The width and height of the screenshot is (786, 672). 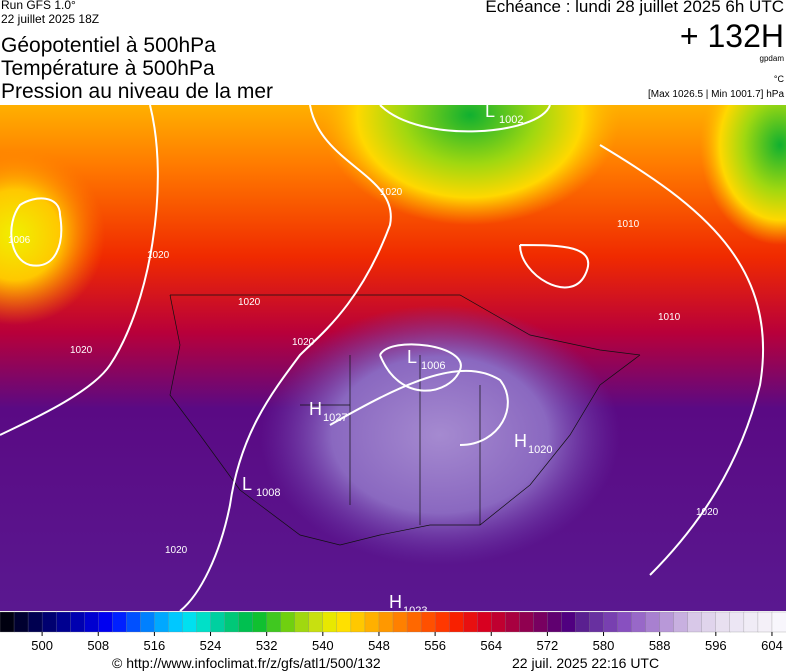 What do you see at coordinates (586, 663) in the screenshot?
I see `timestamp: 22 juil. 2025 22:16 UTC` at bounding box center [586, 663].